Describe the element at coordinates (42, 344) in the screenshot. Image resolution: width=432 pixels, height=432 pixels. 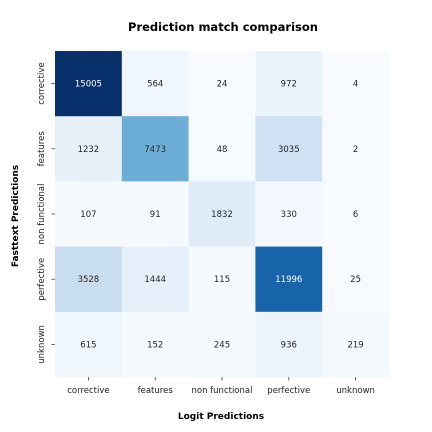
I see `y-tick-label: unknown` at that location.